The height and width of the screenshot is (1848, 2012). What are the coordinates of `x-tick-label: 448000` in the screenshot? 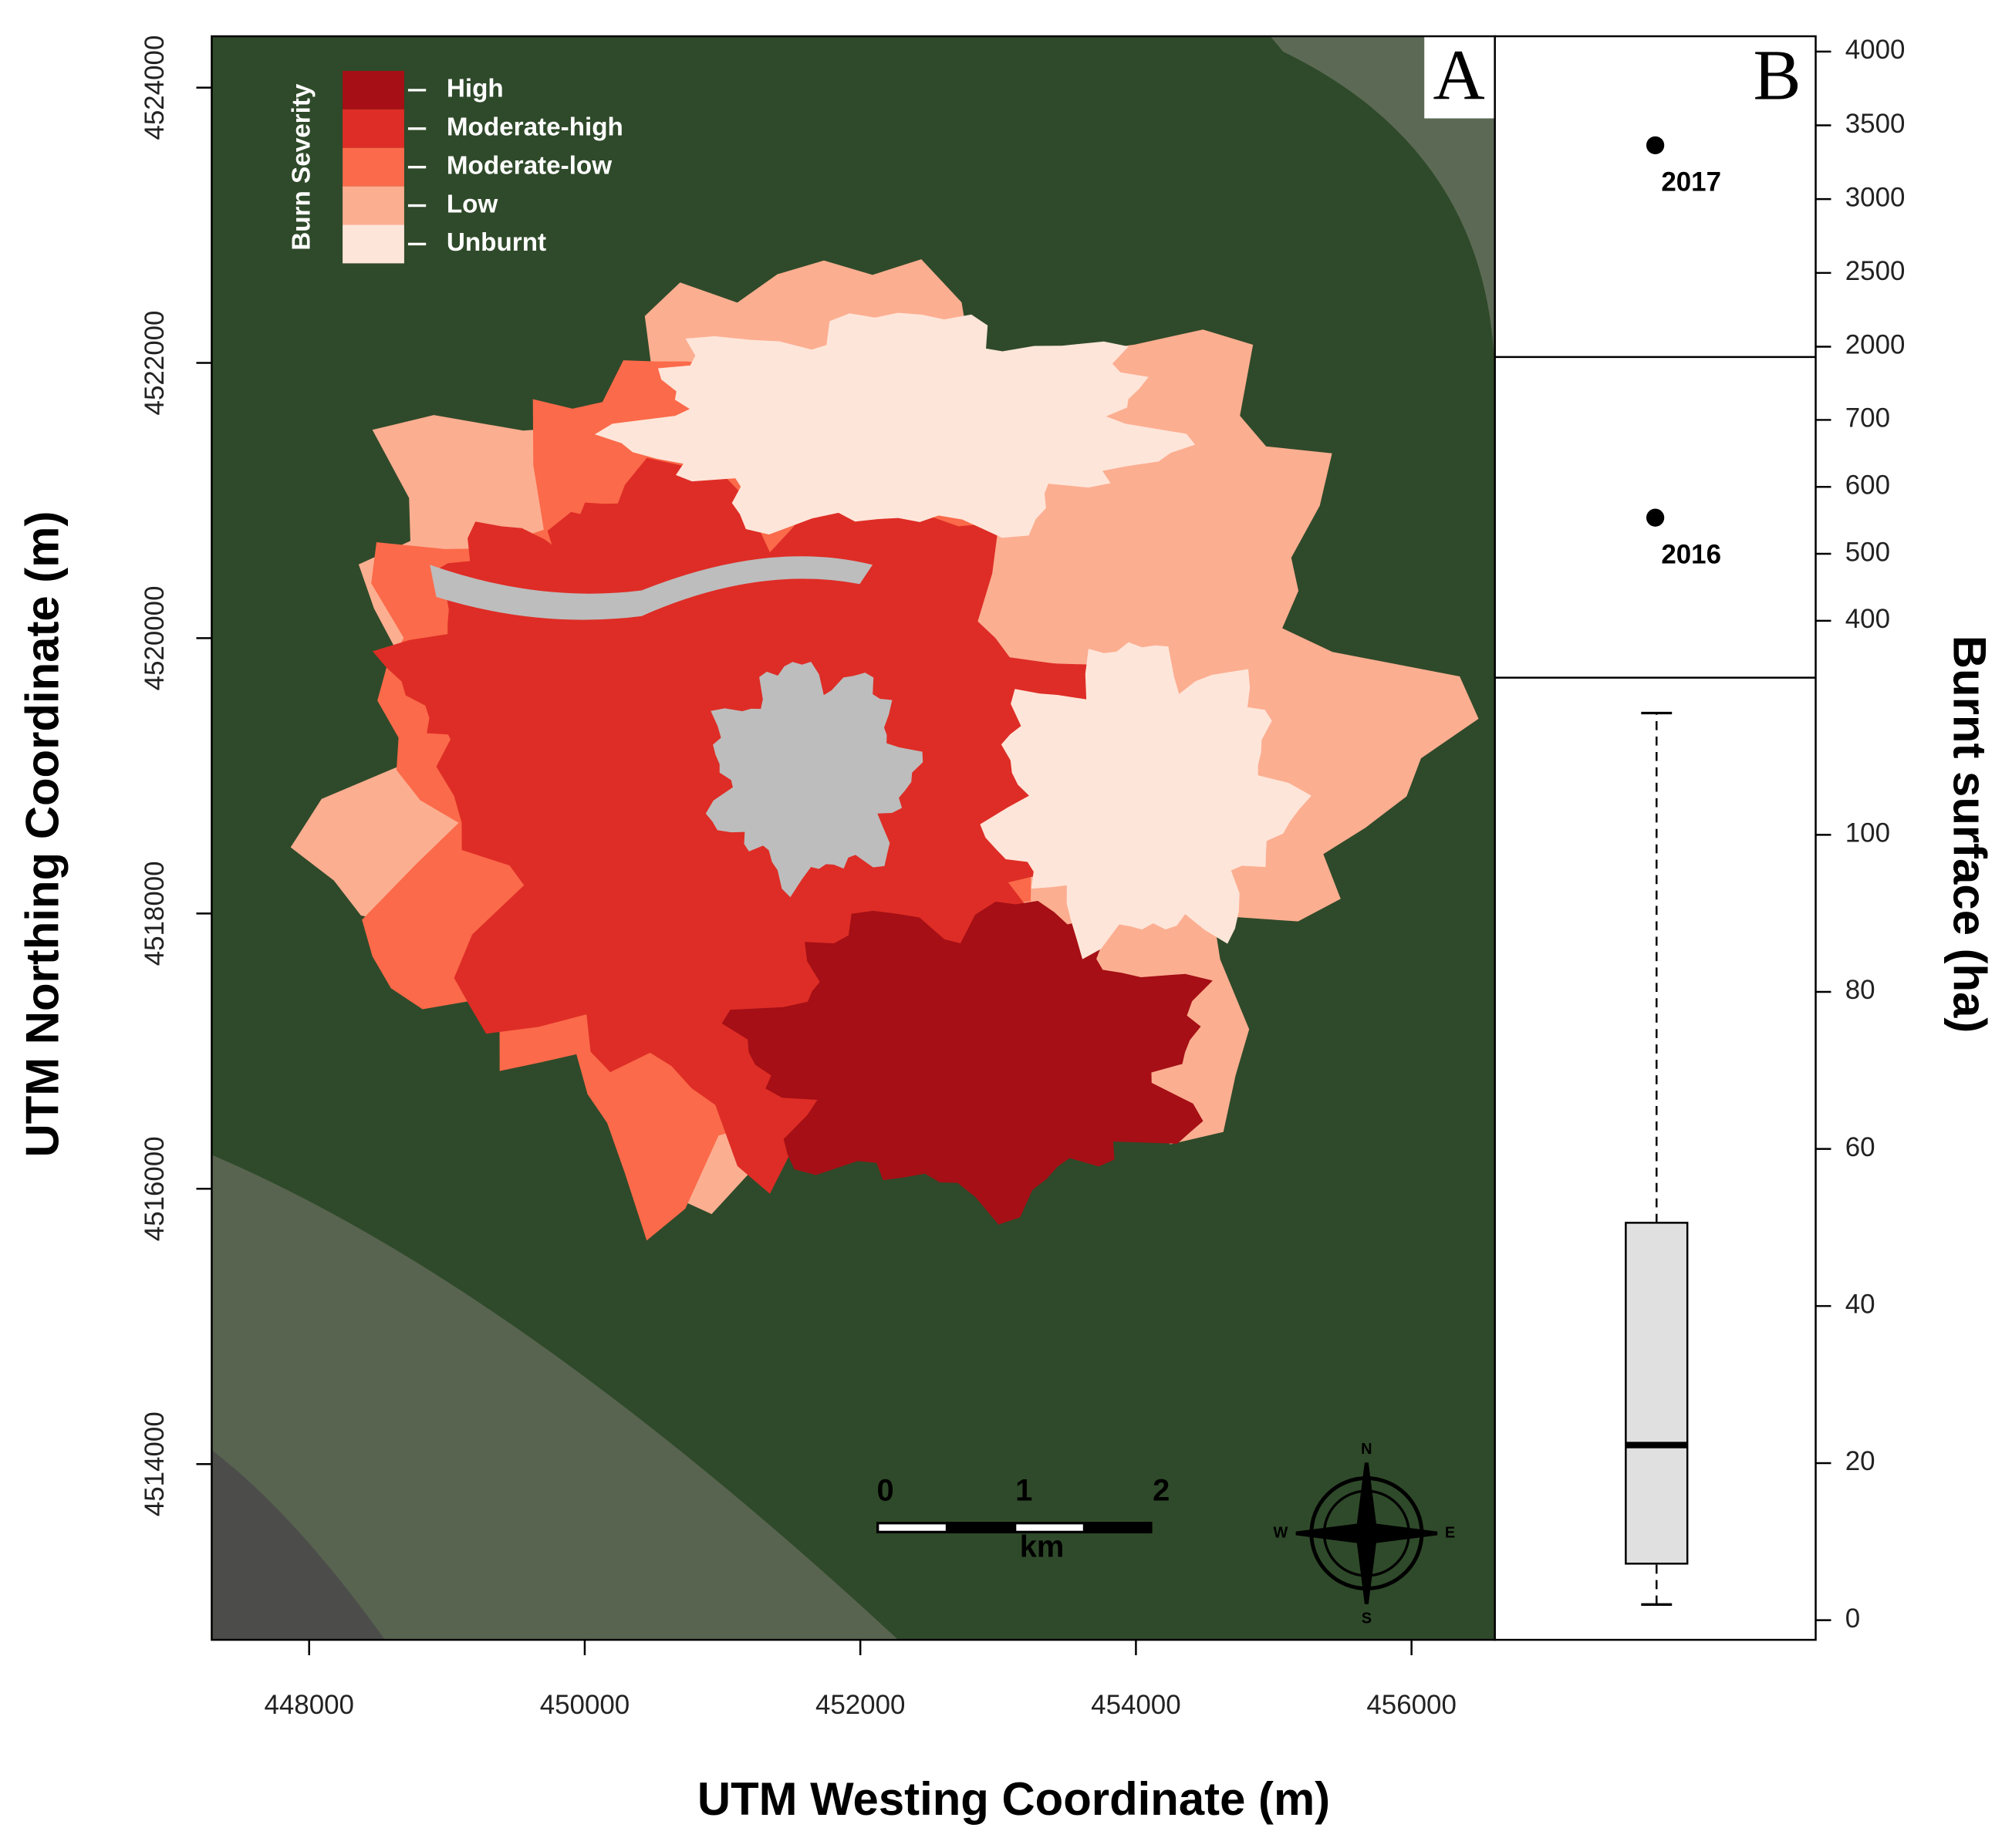 It's located at (308, 1705).